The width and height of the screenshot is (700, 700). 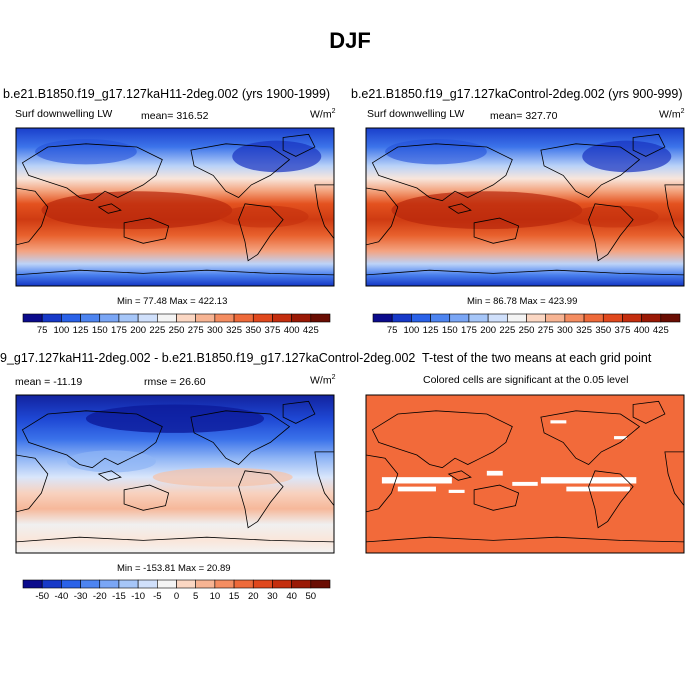 I want to click on colorbar-tick-label: 375, so click(x=273, y=330).